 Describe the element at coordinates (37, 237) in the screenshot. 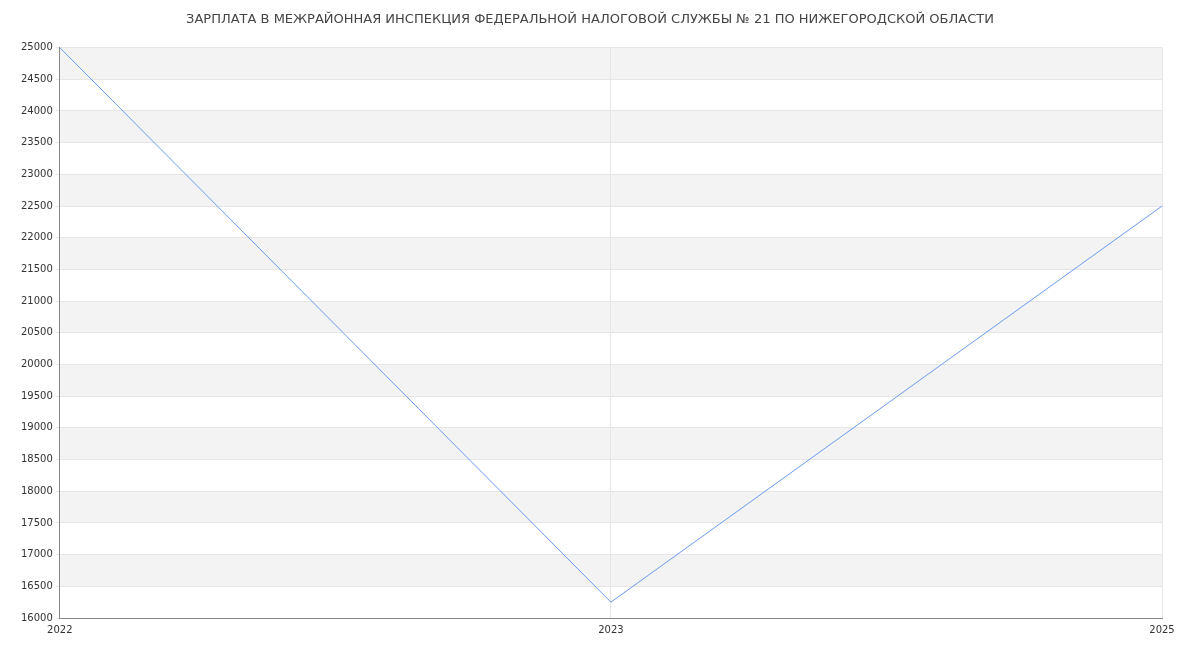

I see `y-tick-label: 22000` at that location.